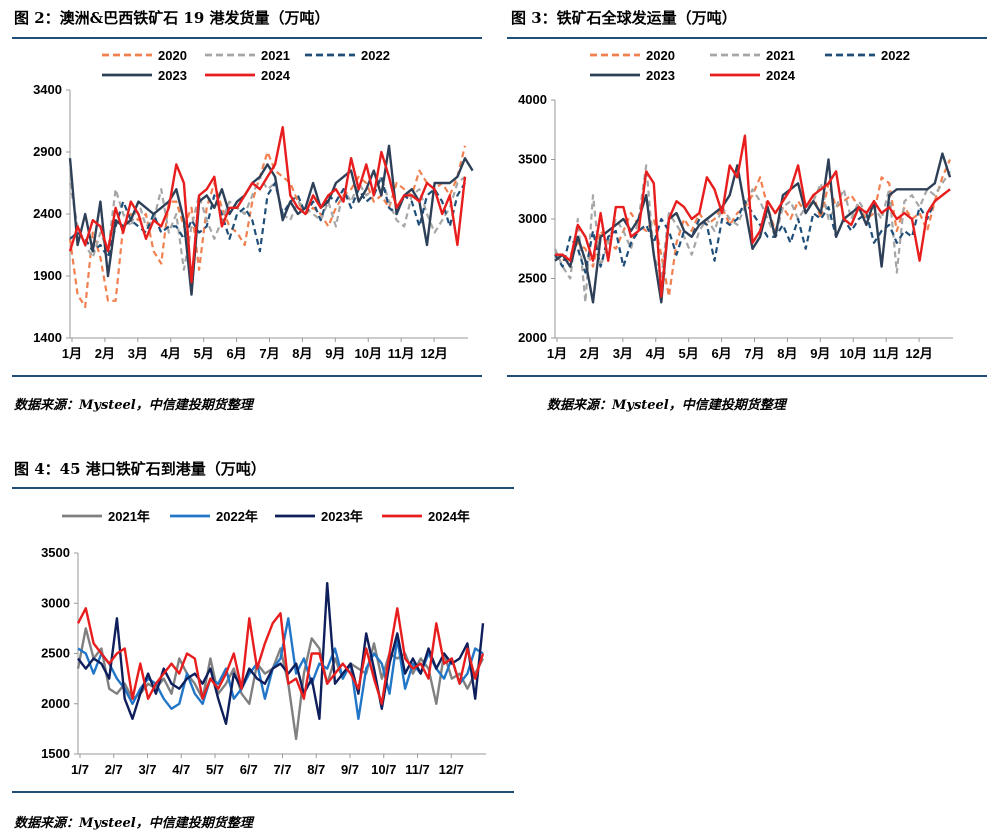 The image size is (997, 834). Describe the element at coordinates (47, 275) in the screenshot. I see `y-tick-label: 1900` at that location.